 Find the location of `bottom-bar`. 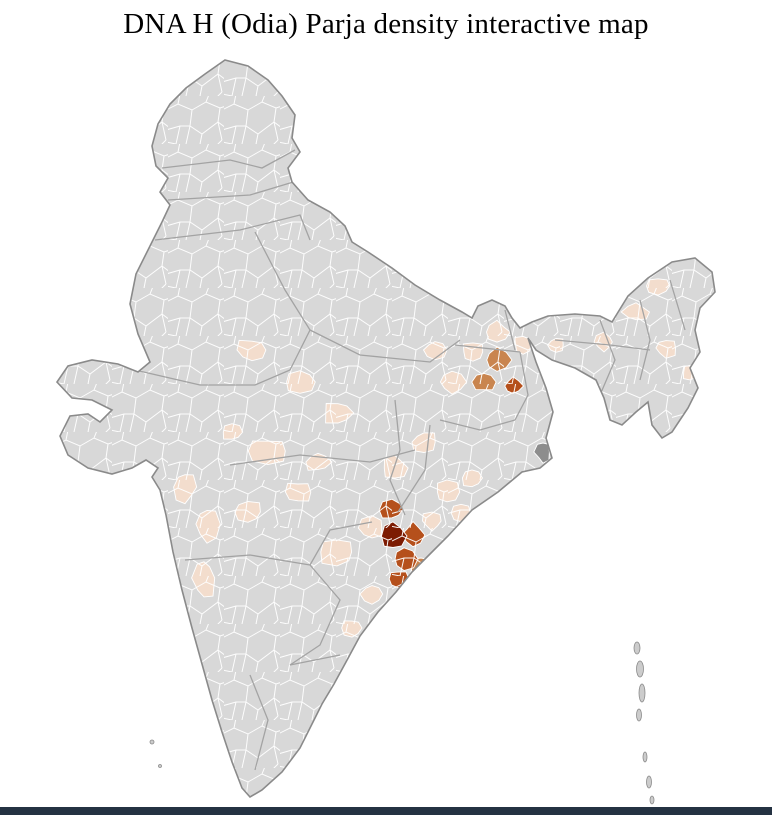

bottom-bar is located at coordinates (386, 811).